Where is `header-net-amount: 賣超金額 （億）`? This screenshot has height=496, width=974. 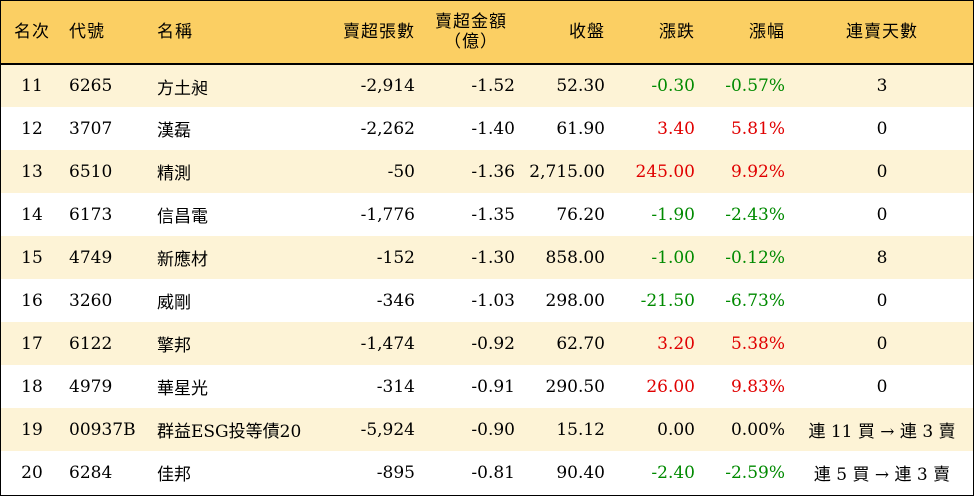
header-net-amount: 賣超金額 （億） is located at coordinates (471, 33).